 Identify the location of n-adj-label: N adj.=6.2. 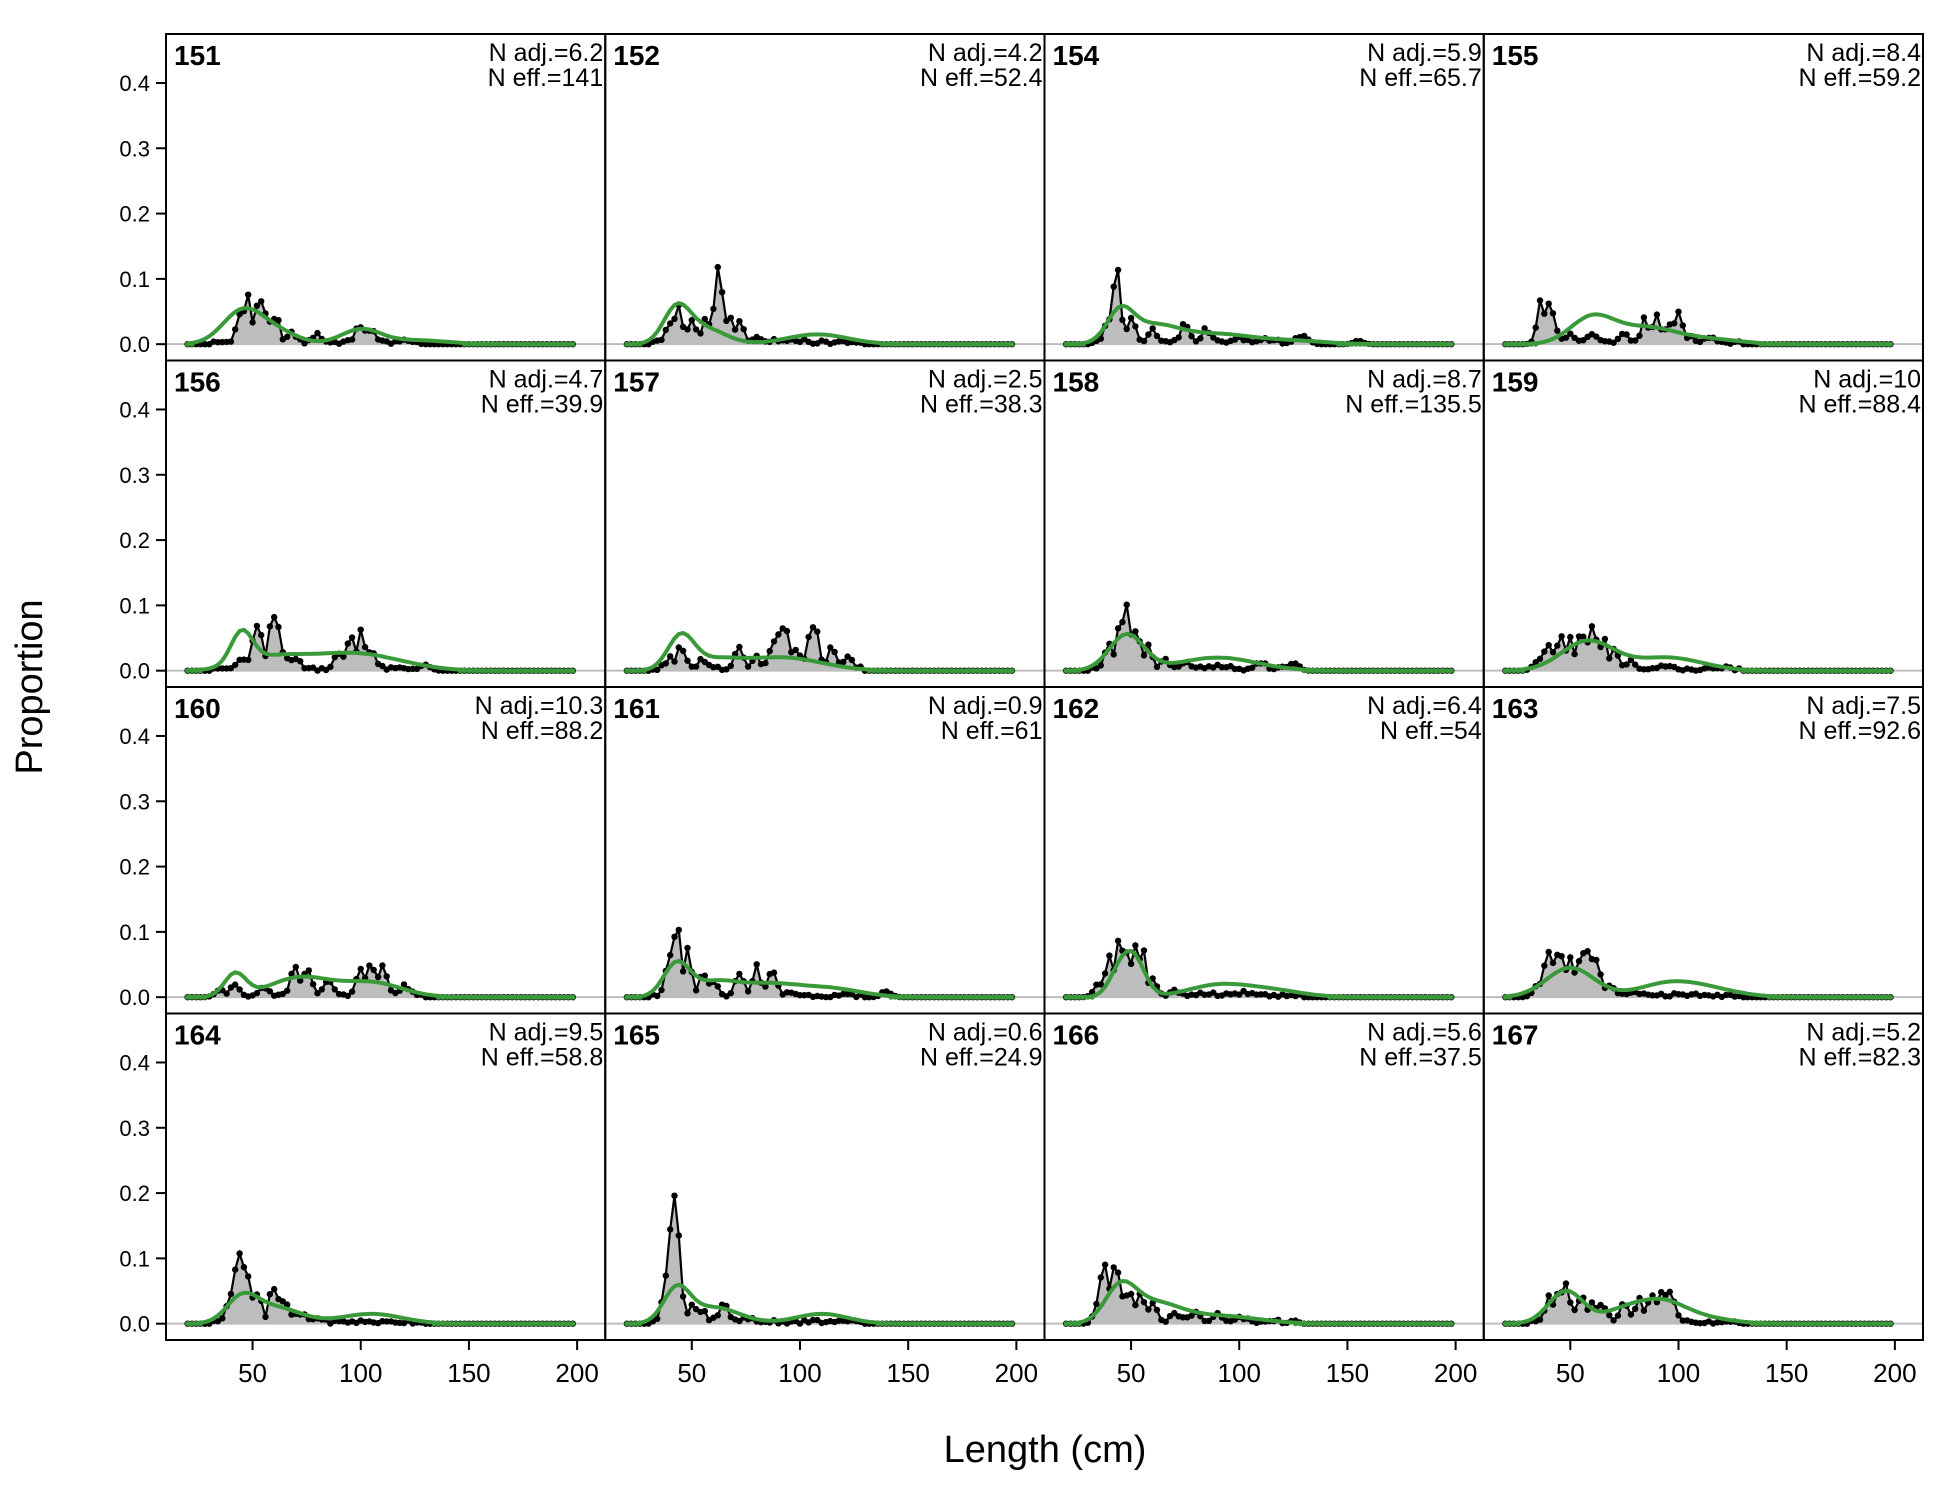
(546, 53).